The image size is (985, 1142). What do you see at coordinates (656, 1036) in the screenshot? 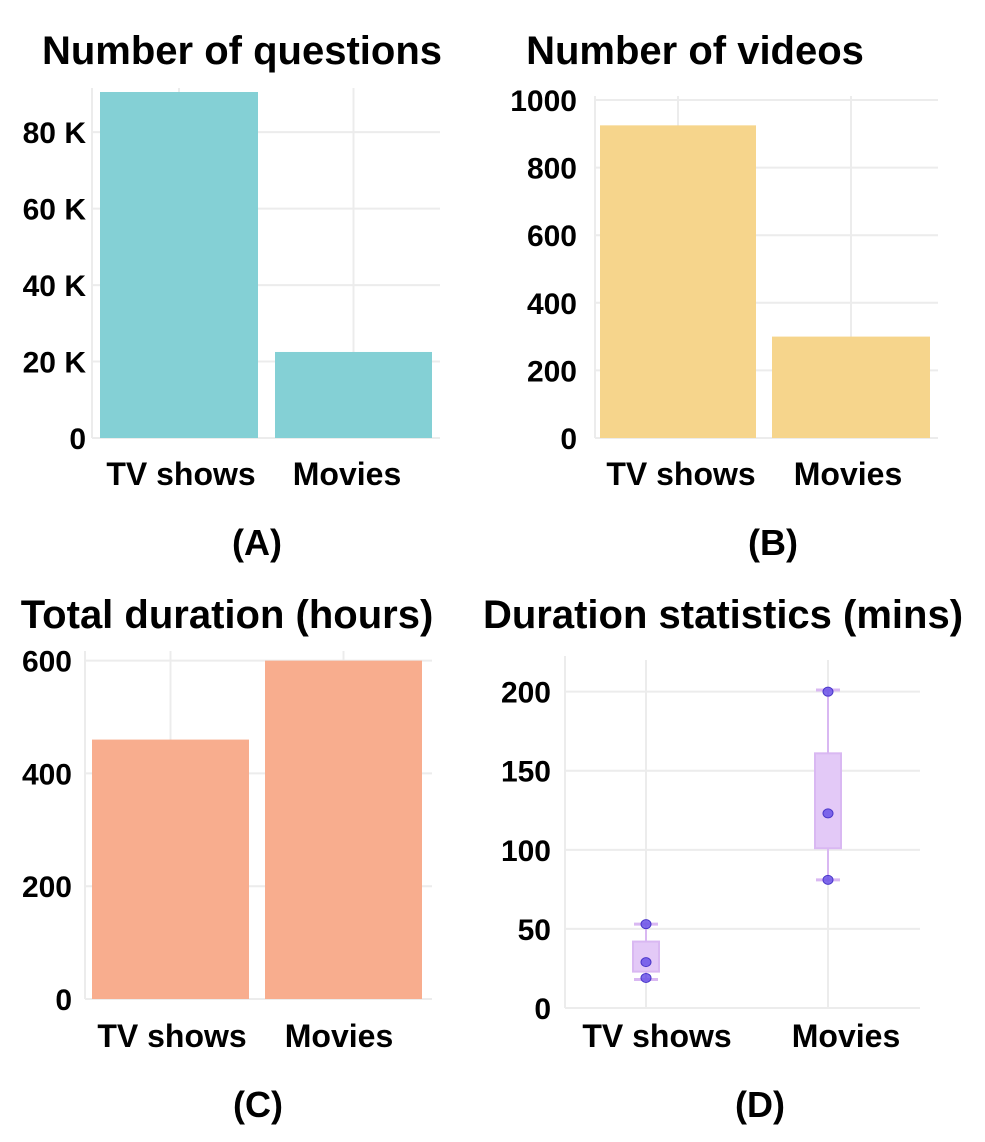
I see `chart-d-xtick-label: TV shows` at bounding box center [656, 1036].